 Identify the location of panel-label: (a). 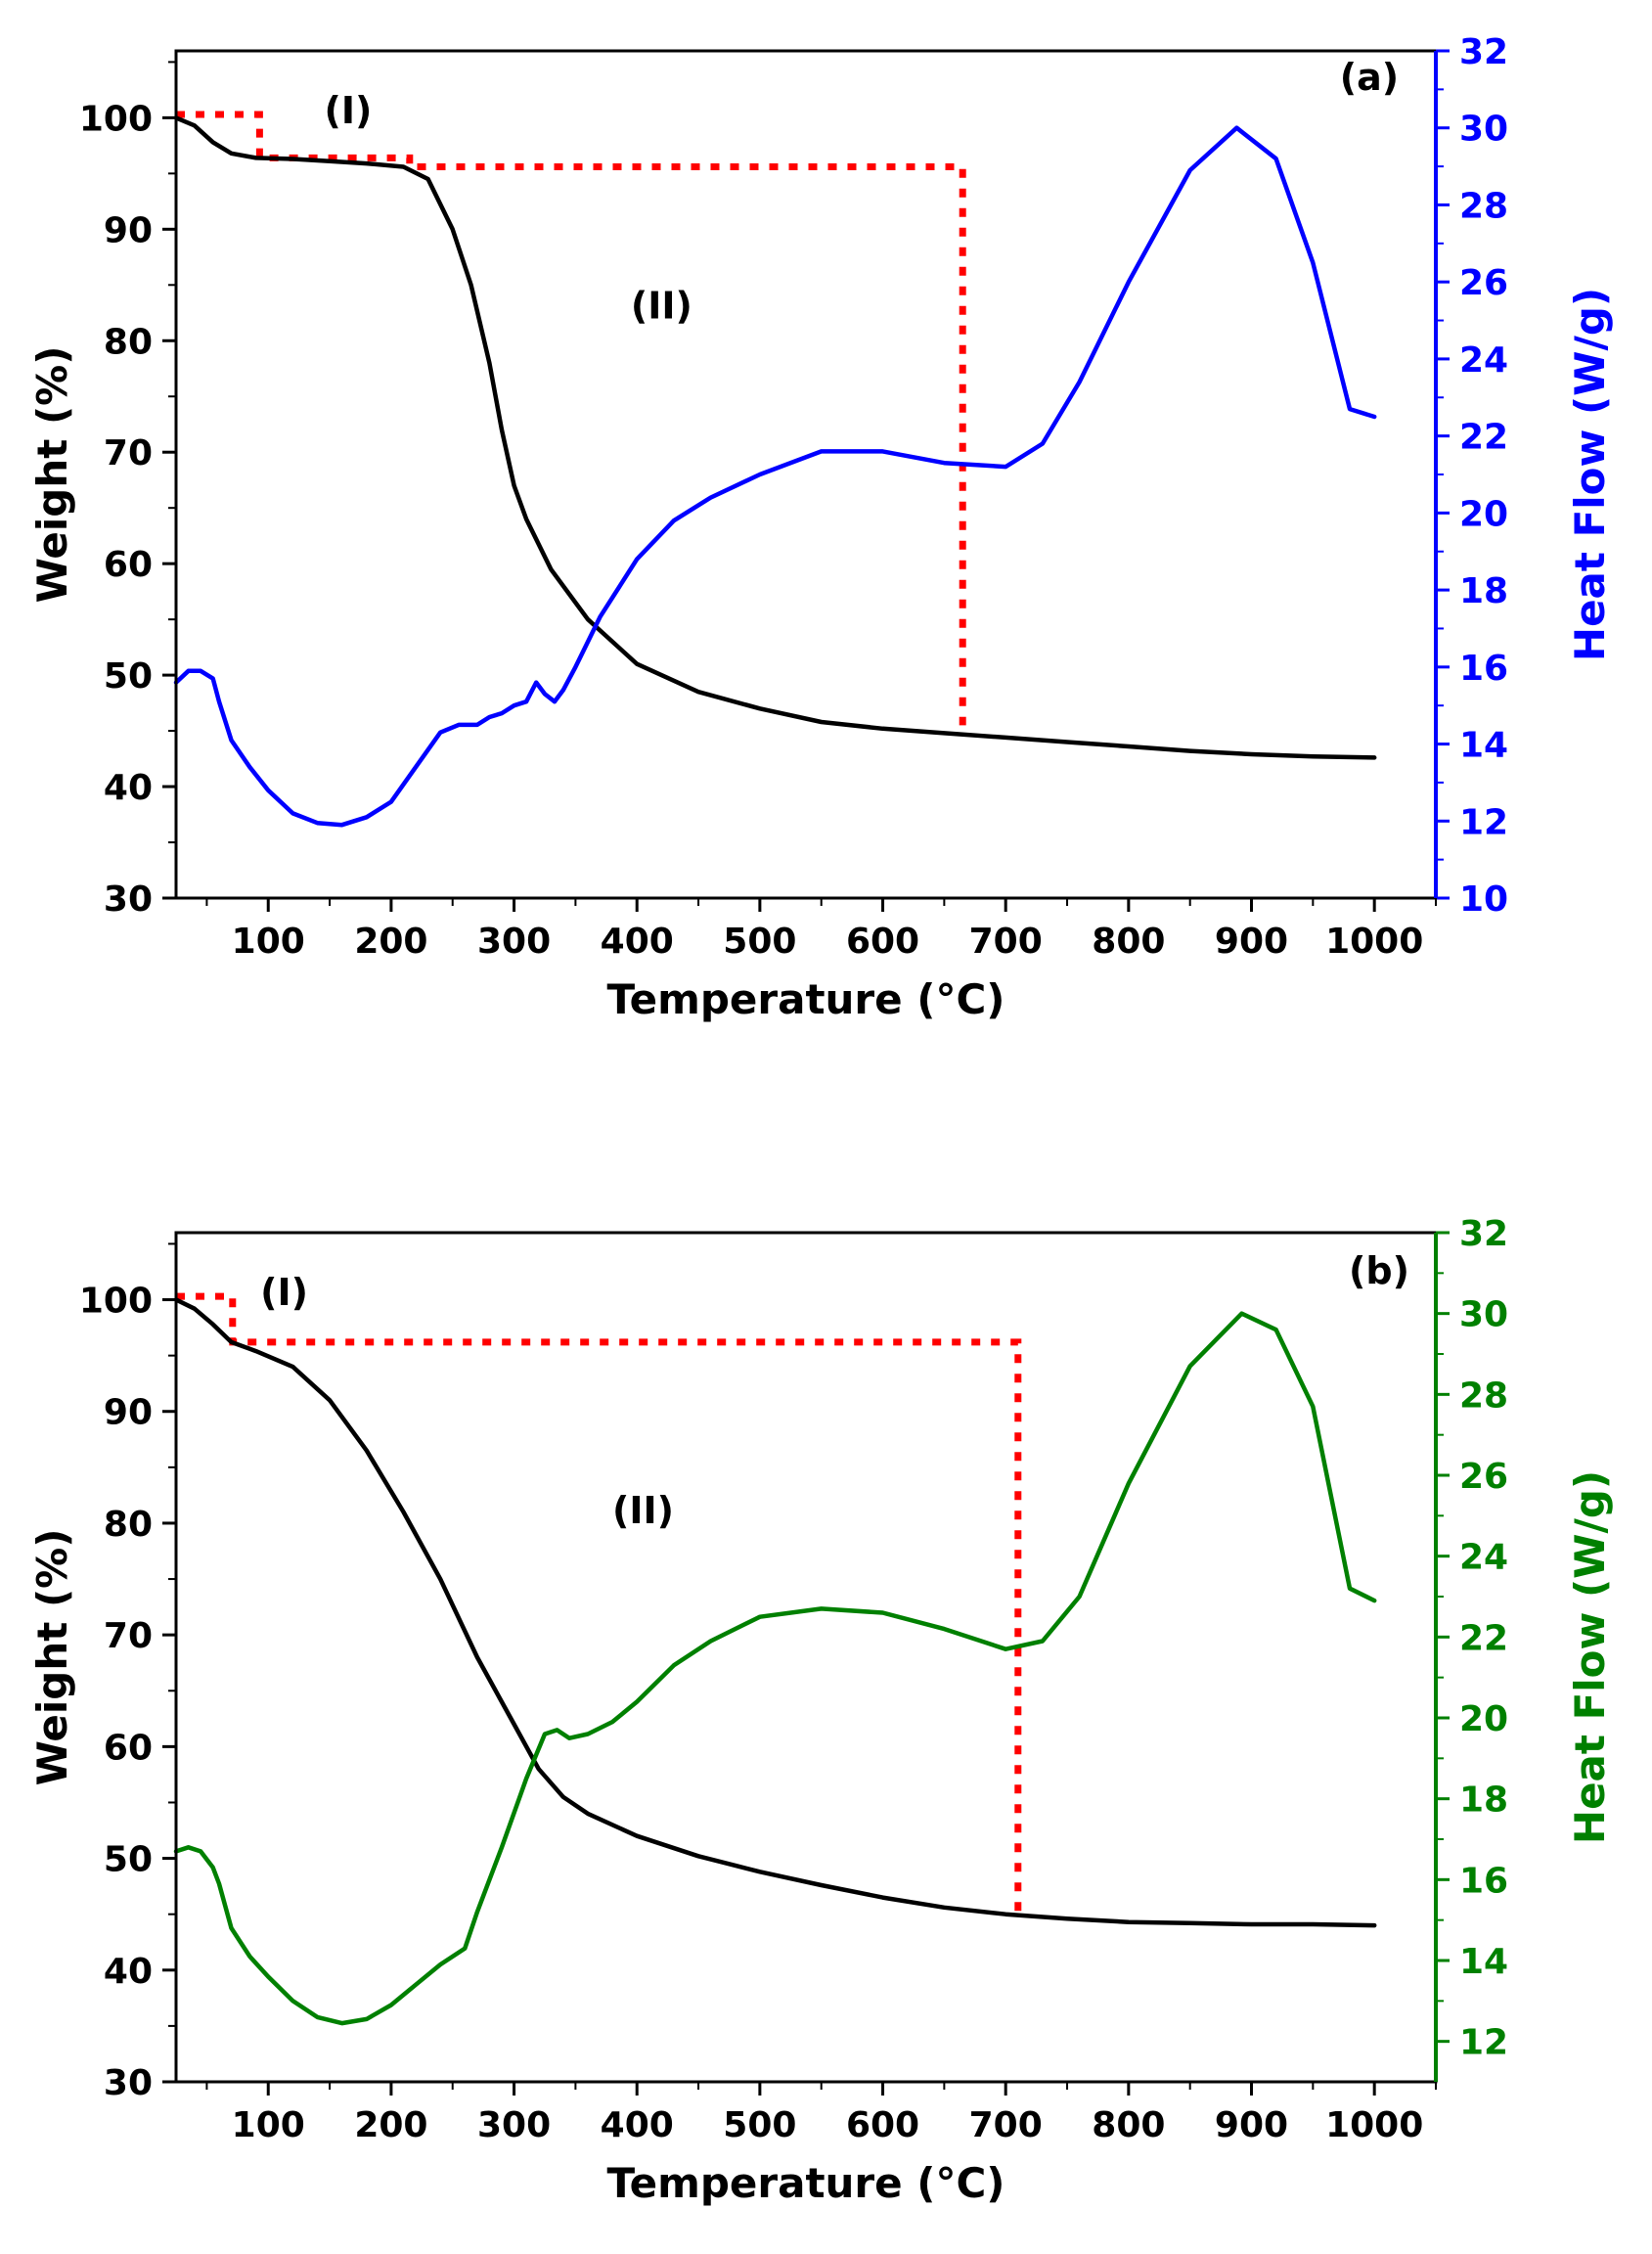
(1369, 77).